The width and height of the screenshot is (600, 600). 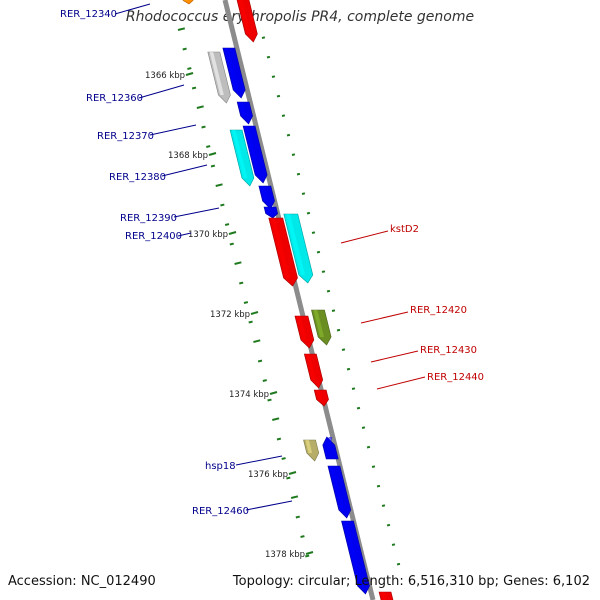 I want to click on gene-label: RER_12460, so click(x=220, y=511).